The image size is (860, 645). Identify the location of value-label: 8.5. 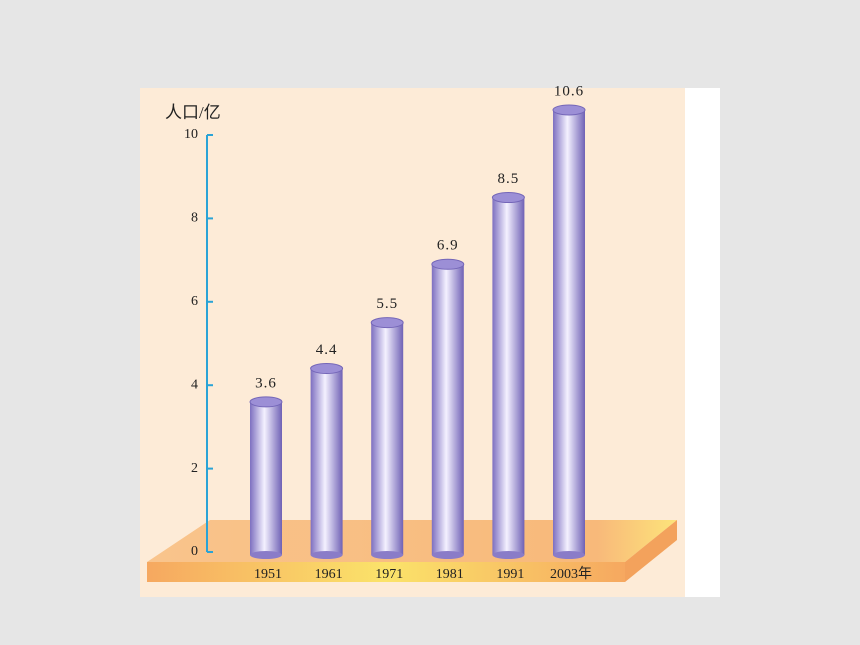
(509, 179).